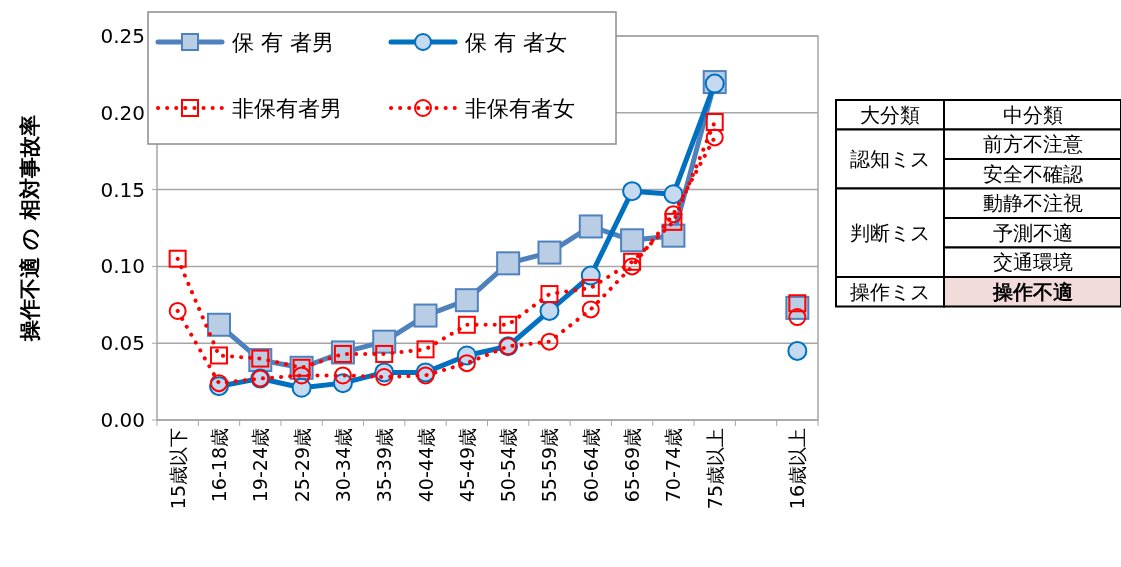 Image resolution: width=1121 pixels, height=567 pixels. What do you see at coordinates (1032, 173) in the screenshot?
I see `text: 安全不確認` at bounding box center [1032, 173].